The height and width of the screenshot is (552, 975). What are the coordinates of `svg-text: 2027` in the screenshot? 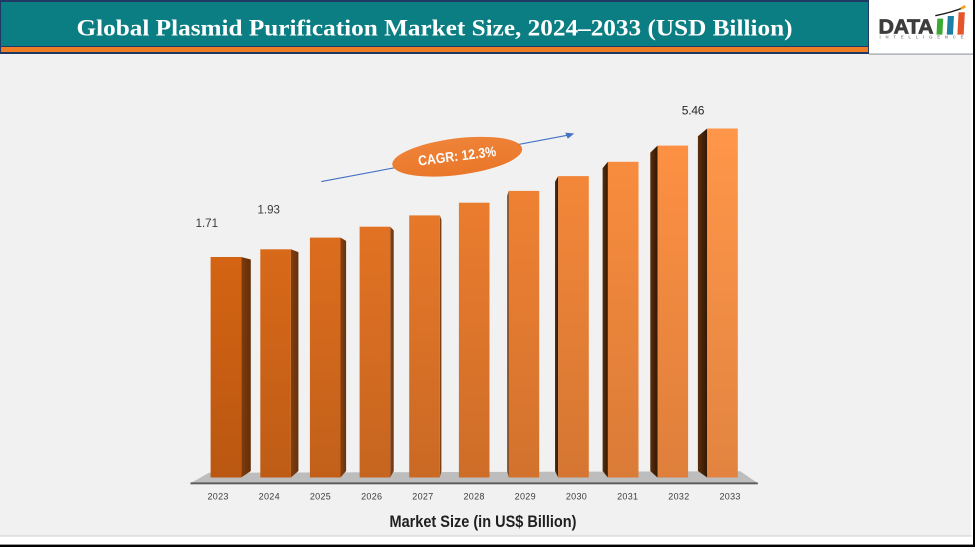 It's located at (422, 497).